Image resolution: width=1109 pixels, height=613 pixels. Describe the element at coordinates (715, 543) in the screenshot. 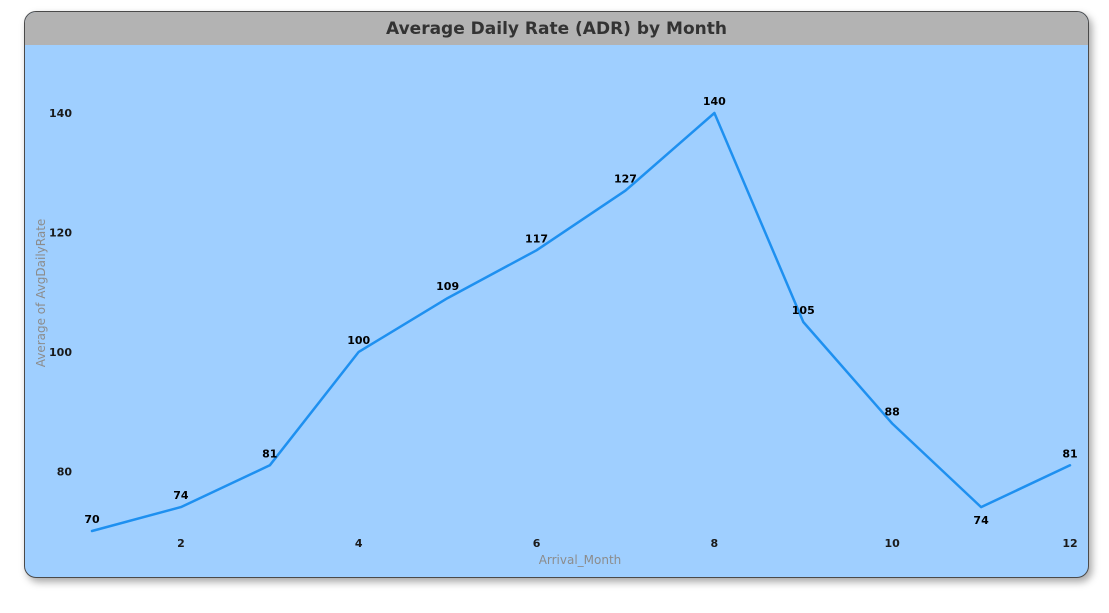

I see `x-tick-label: 8` at that location.